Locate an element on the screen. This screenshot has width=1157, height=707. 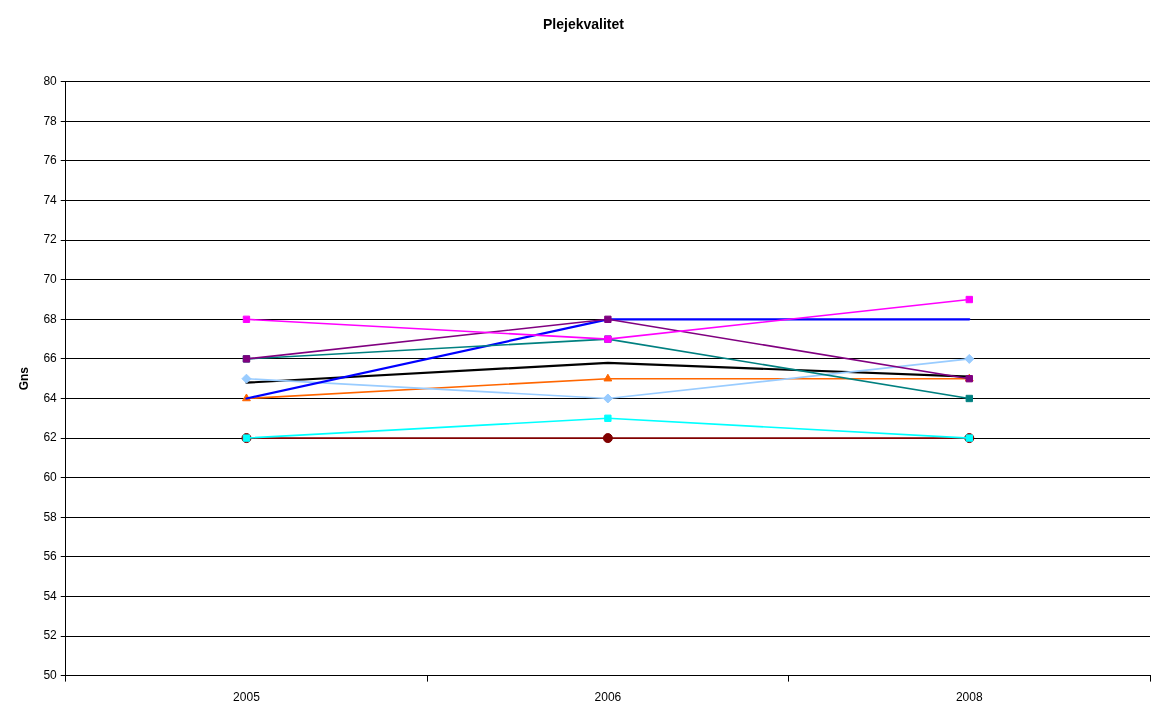
y-axis-title: Gns is located at coordinates (23, 378).